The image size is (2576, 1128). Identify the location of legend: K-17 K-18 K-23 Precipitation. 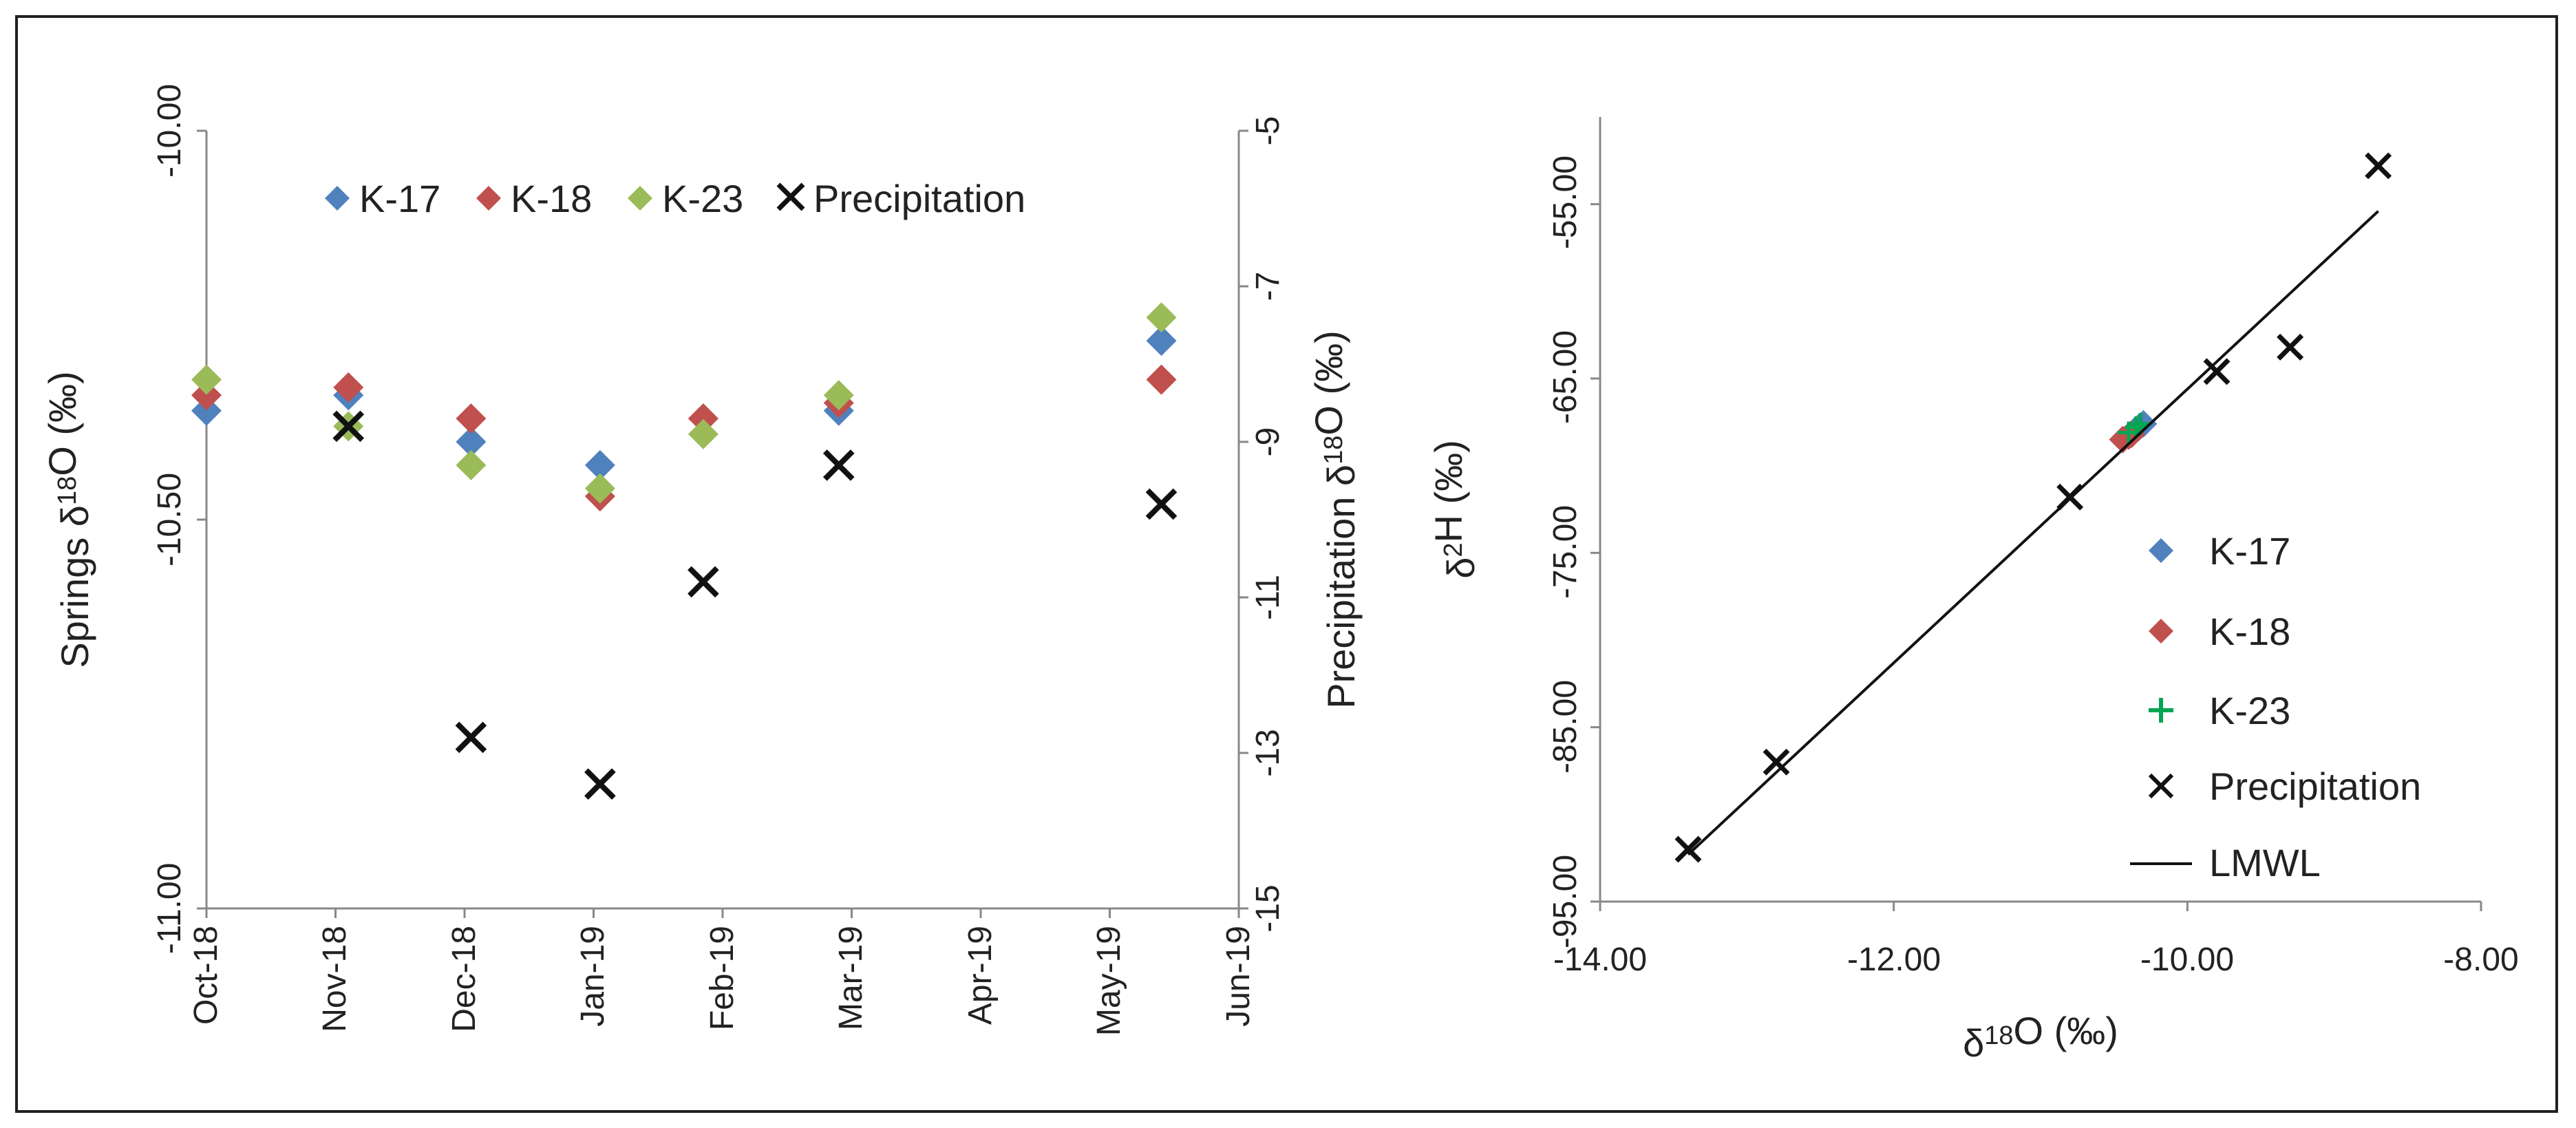
(675, 198).